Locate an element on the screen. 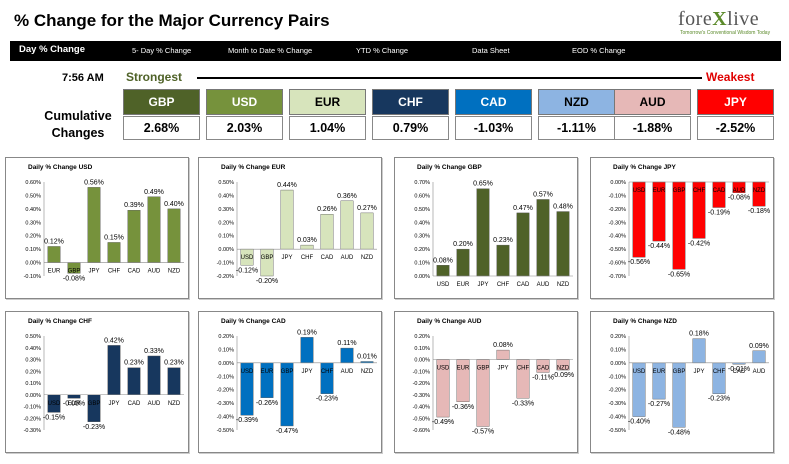 The width and height of the screenshot is (789, 464). currency-code: GBP is located at coordinates (161, 102).